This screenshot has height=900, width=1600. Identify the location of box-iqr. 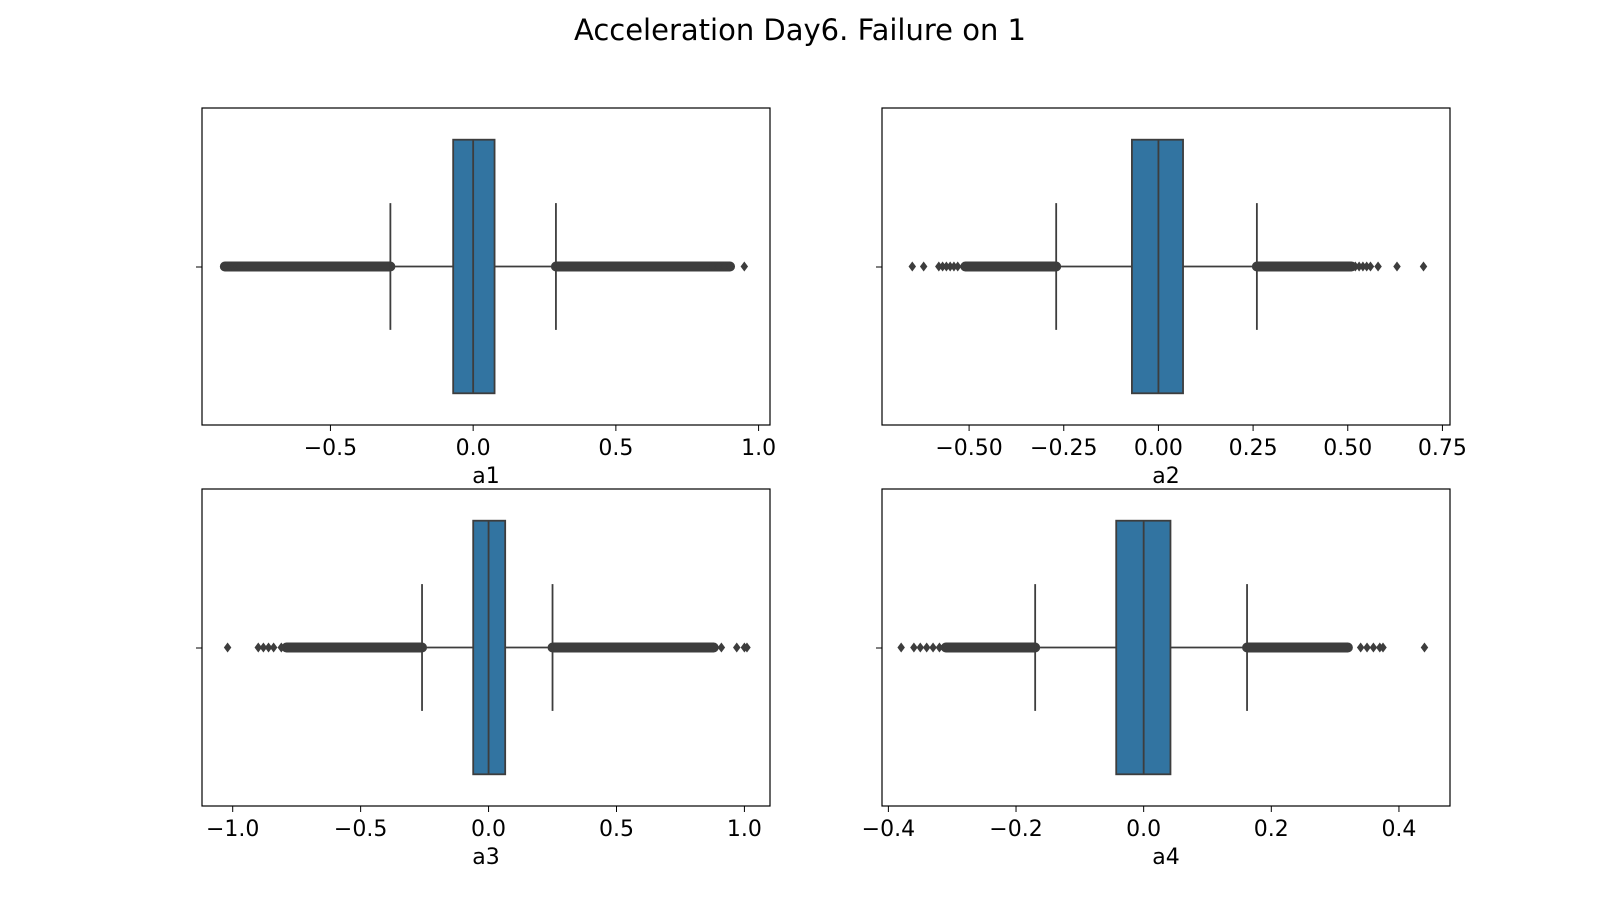
(1157, 266).